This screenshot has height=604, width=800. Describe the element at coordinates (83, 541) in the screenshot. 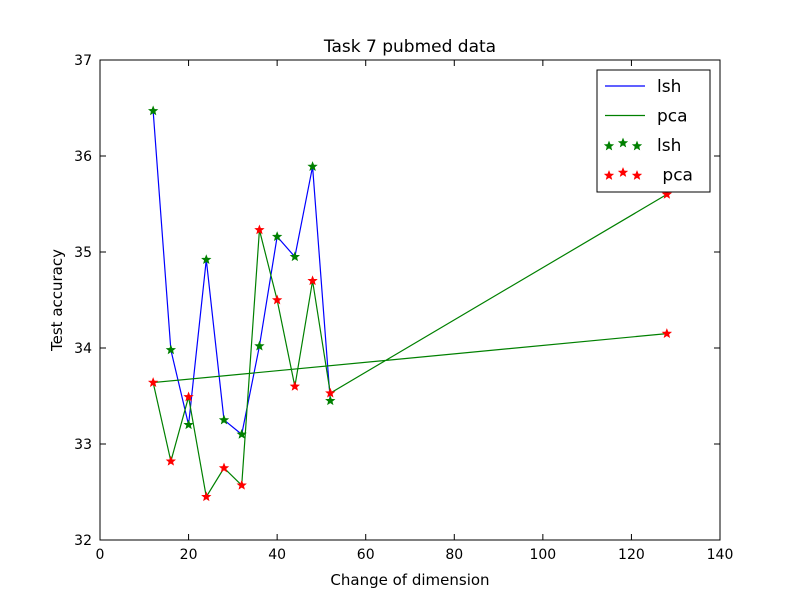

I see `y-tick-label: 32` at that location.